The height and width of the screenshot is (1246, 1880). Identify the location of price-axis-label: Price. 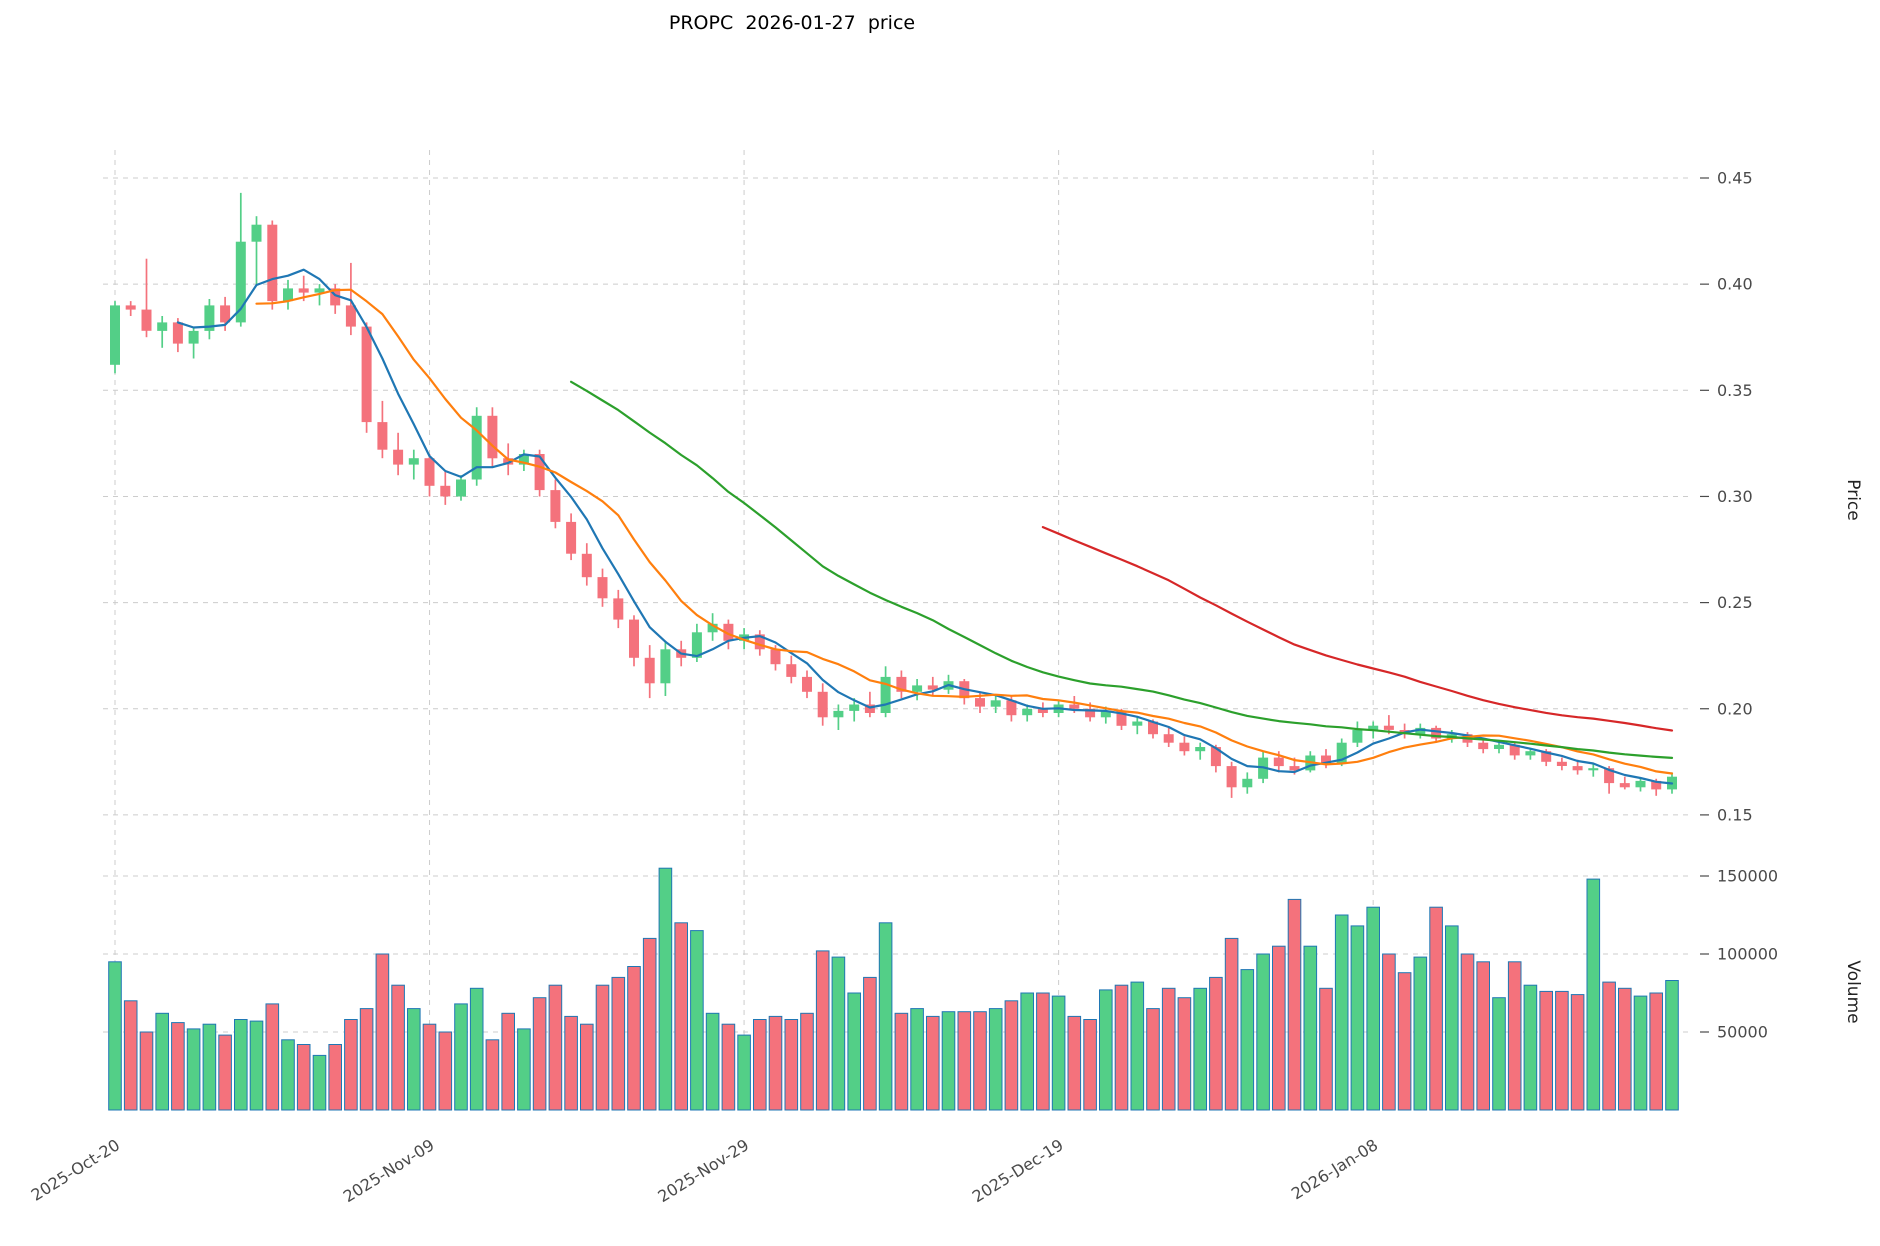
(1853, 499).